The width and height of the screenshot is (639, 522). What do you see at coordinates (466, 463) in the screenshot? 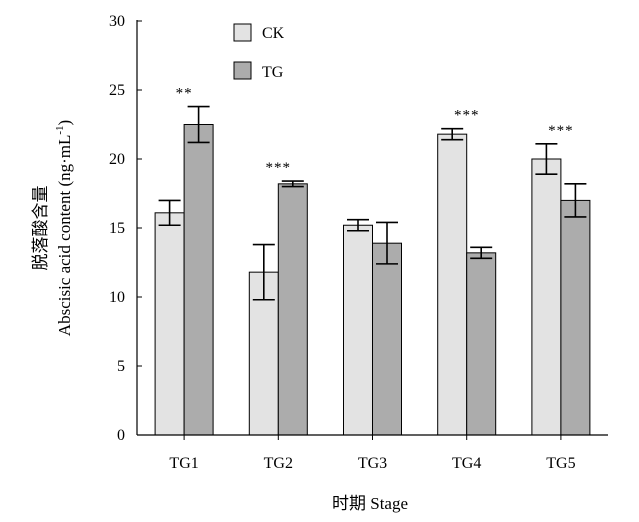
I see `x-tick-label-tg4: TG4` at bounding box center [466, 463].